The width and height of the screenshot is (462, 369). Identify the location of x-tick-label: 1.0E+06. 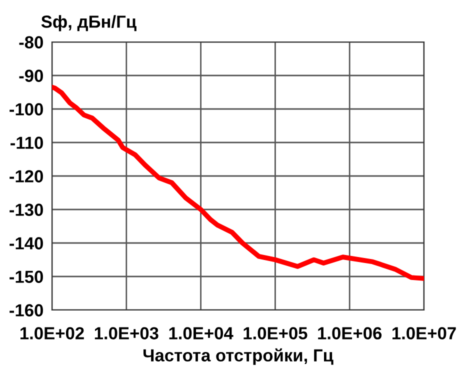
(350, 333).